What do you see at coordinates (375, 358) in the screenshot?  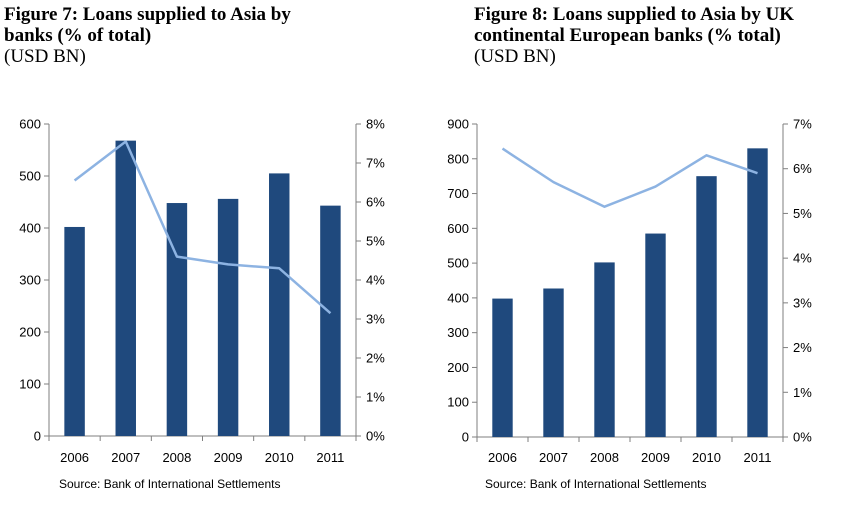 I see `fig7-right-tick-label: 2%` at bounding box center [375, 358].